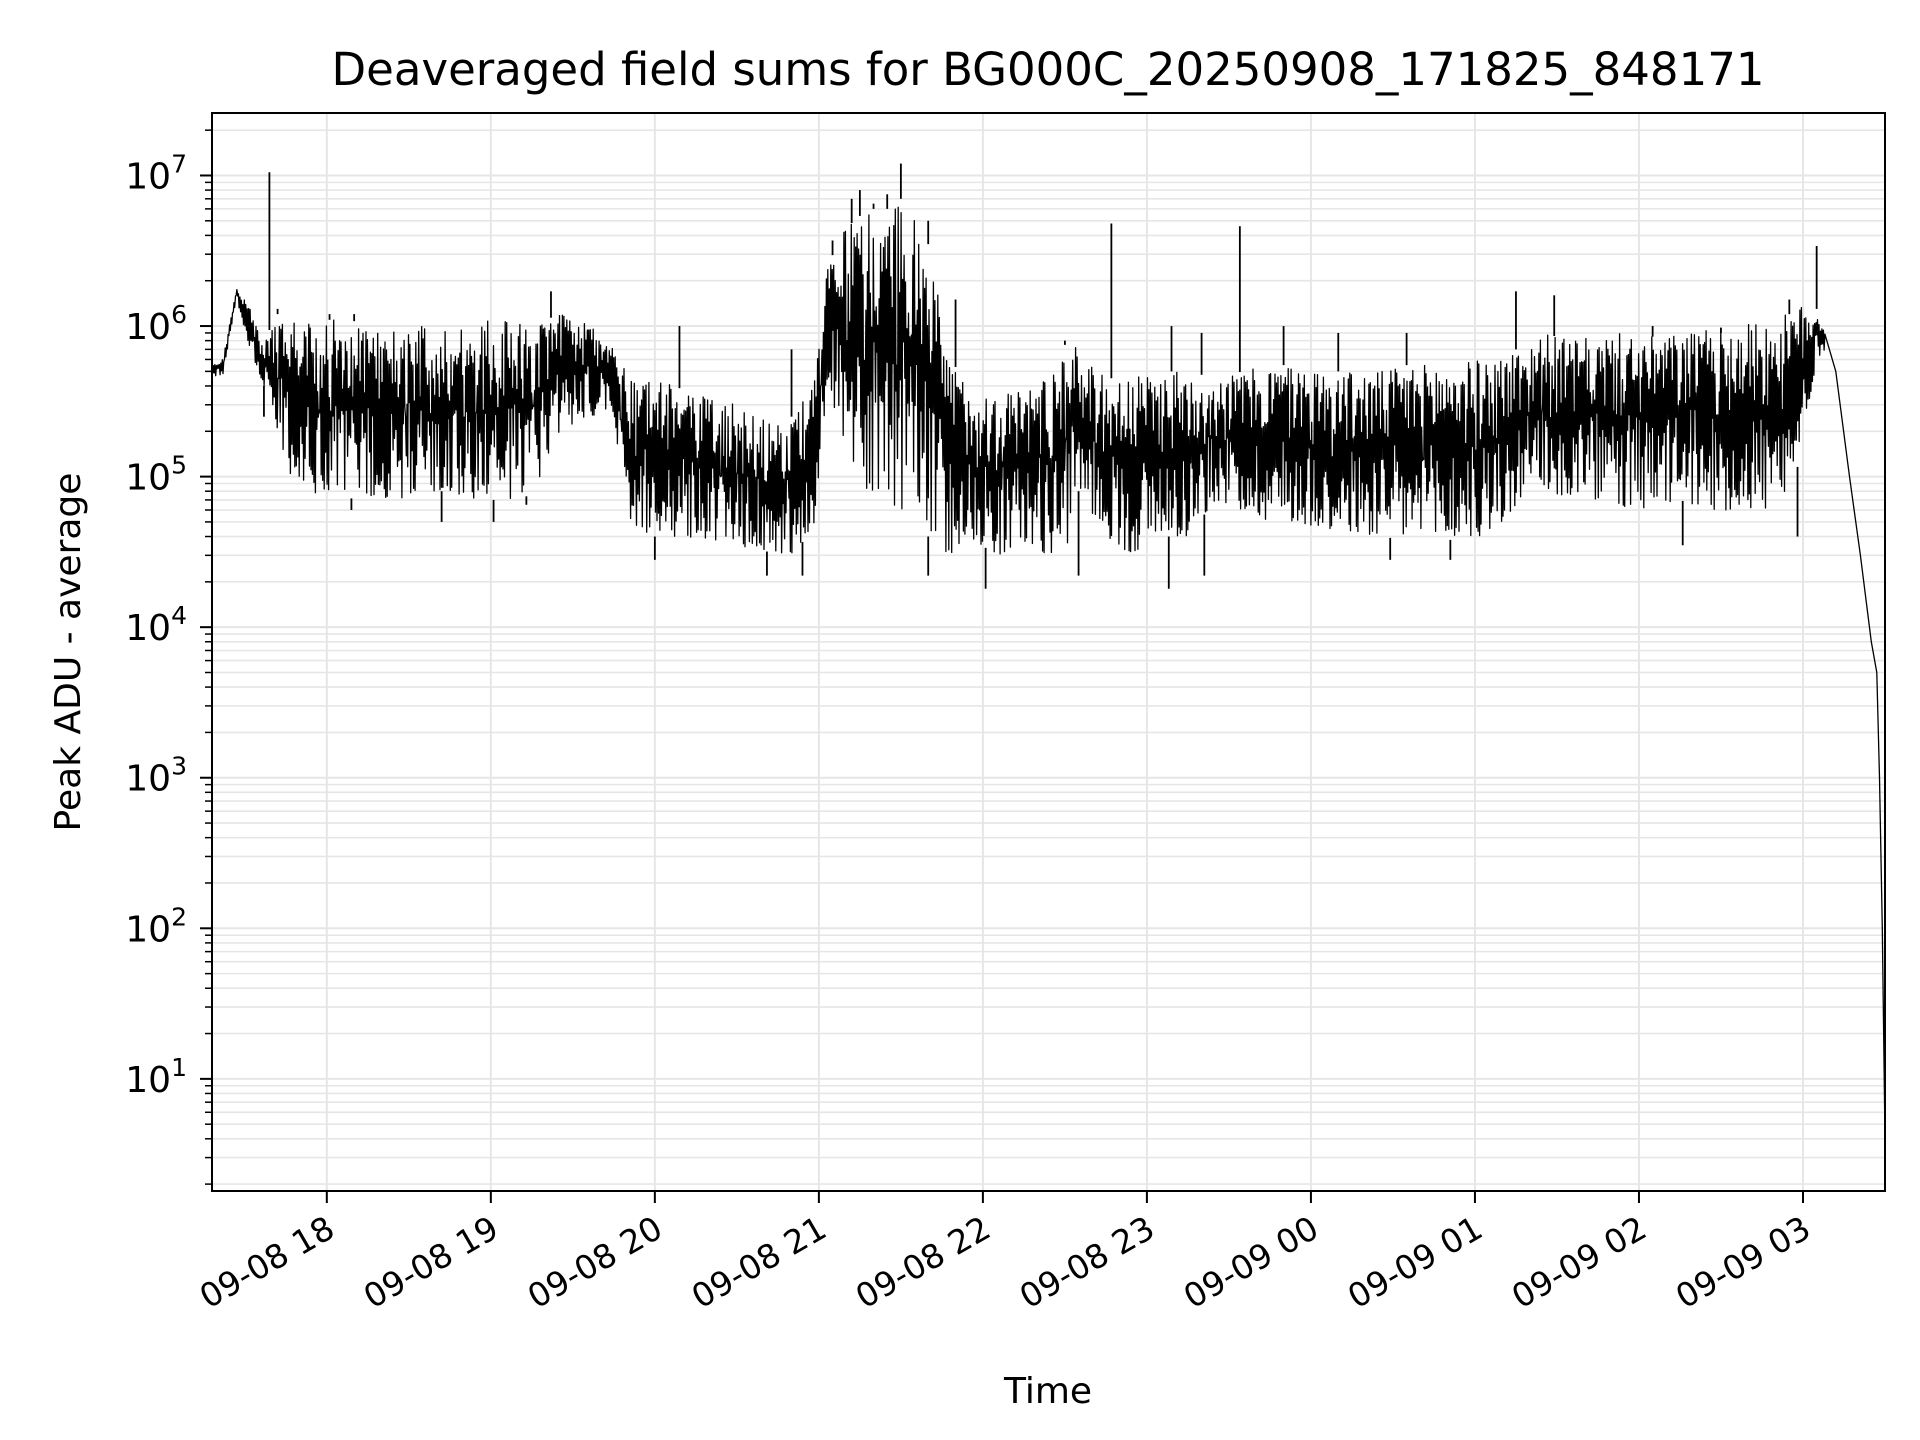 The height and width of the screenshot is (1440, 1920). What do you see at coordinates (156, 173) in the screenshot?
I see `y-tick-label: 10⁷` at bounding box center [156, 173].